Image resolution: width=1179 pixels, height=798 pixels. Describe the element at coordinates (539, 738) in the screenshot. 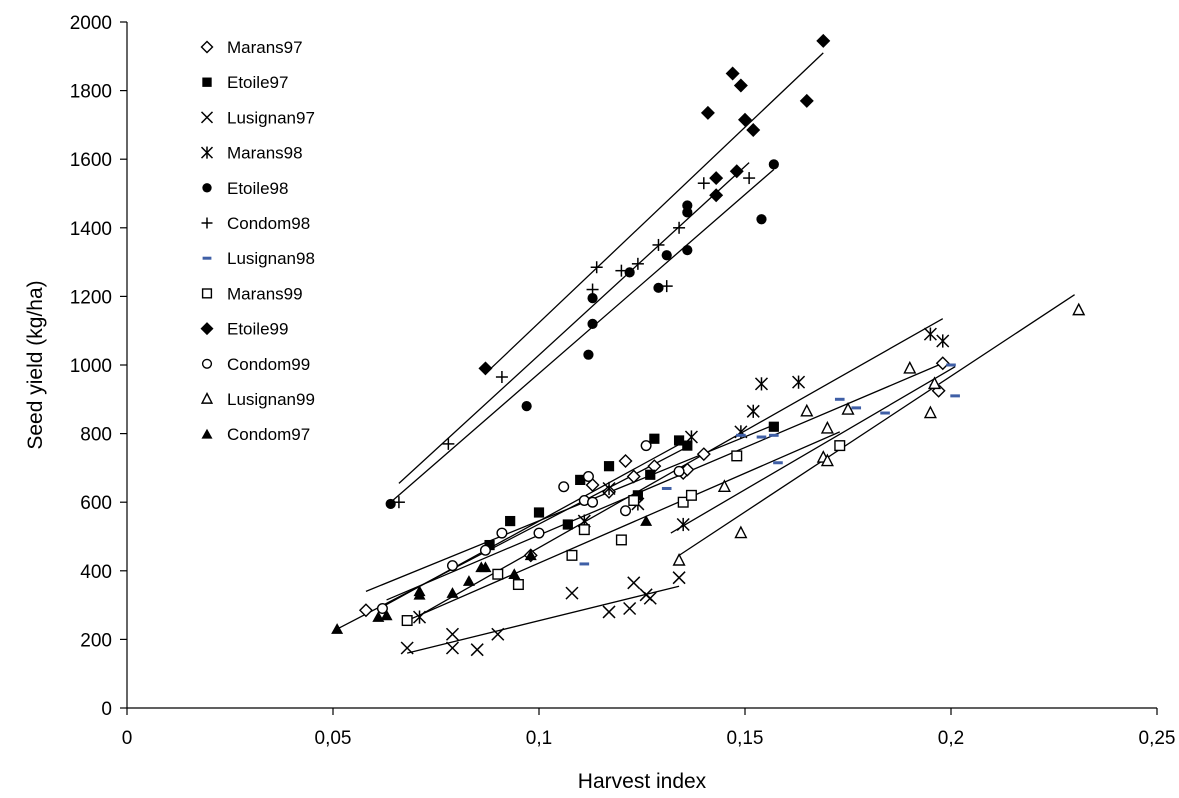

I see `x-tick-label: 0,1` at that location.